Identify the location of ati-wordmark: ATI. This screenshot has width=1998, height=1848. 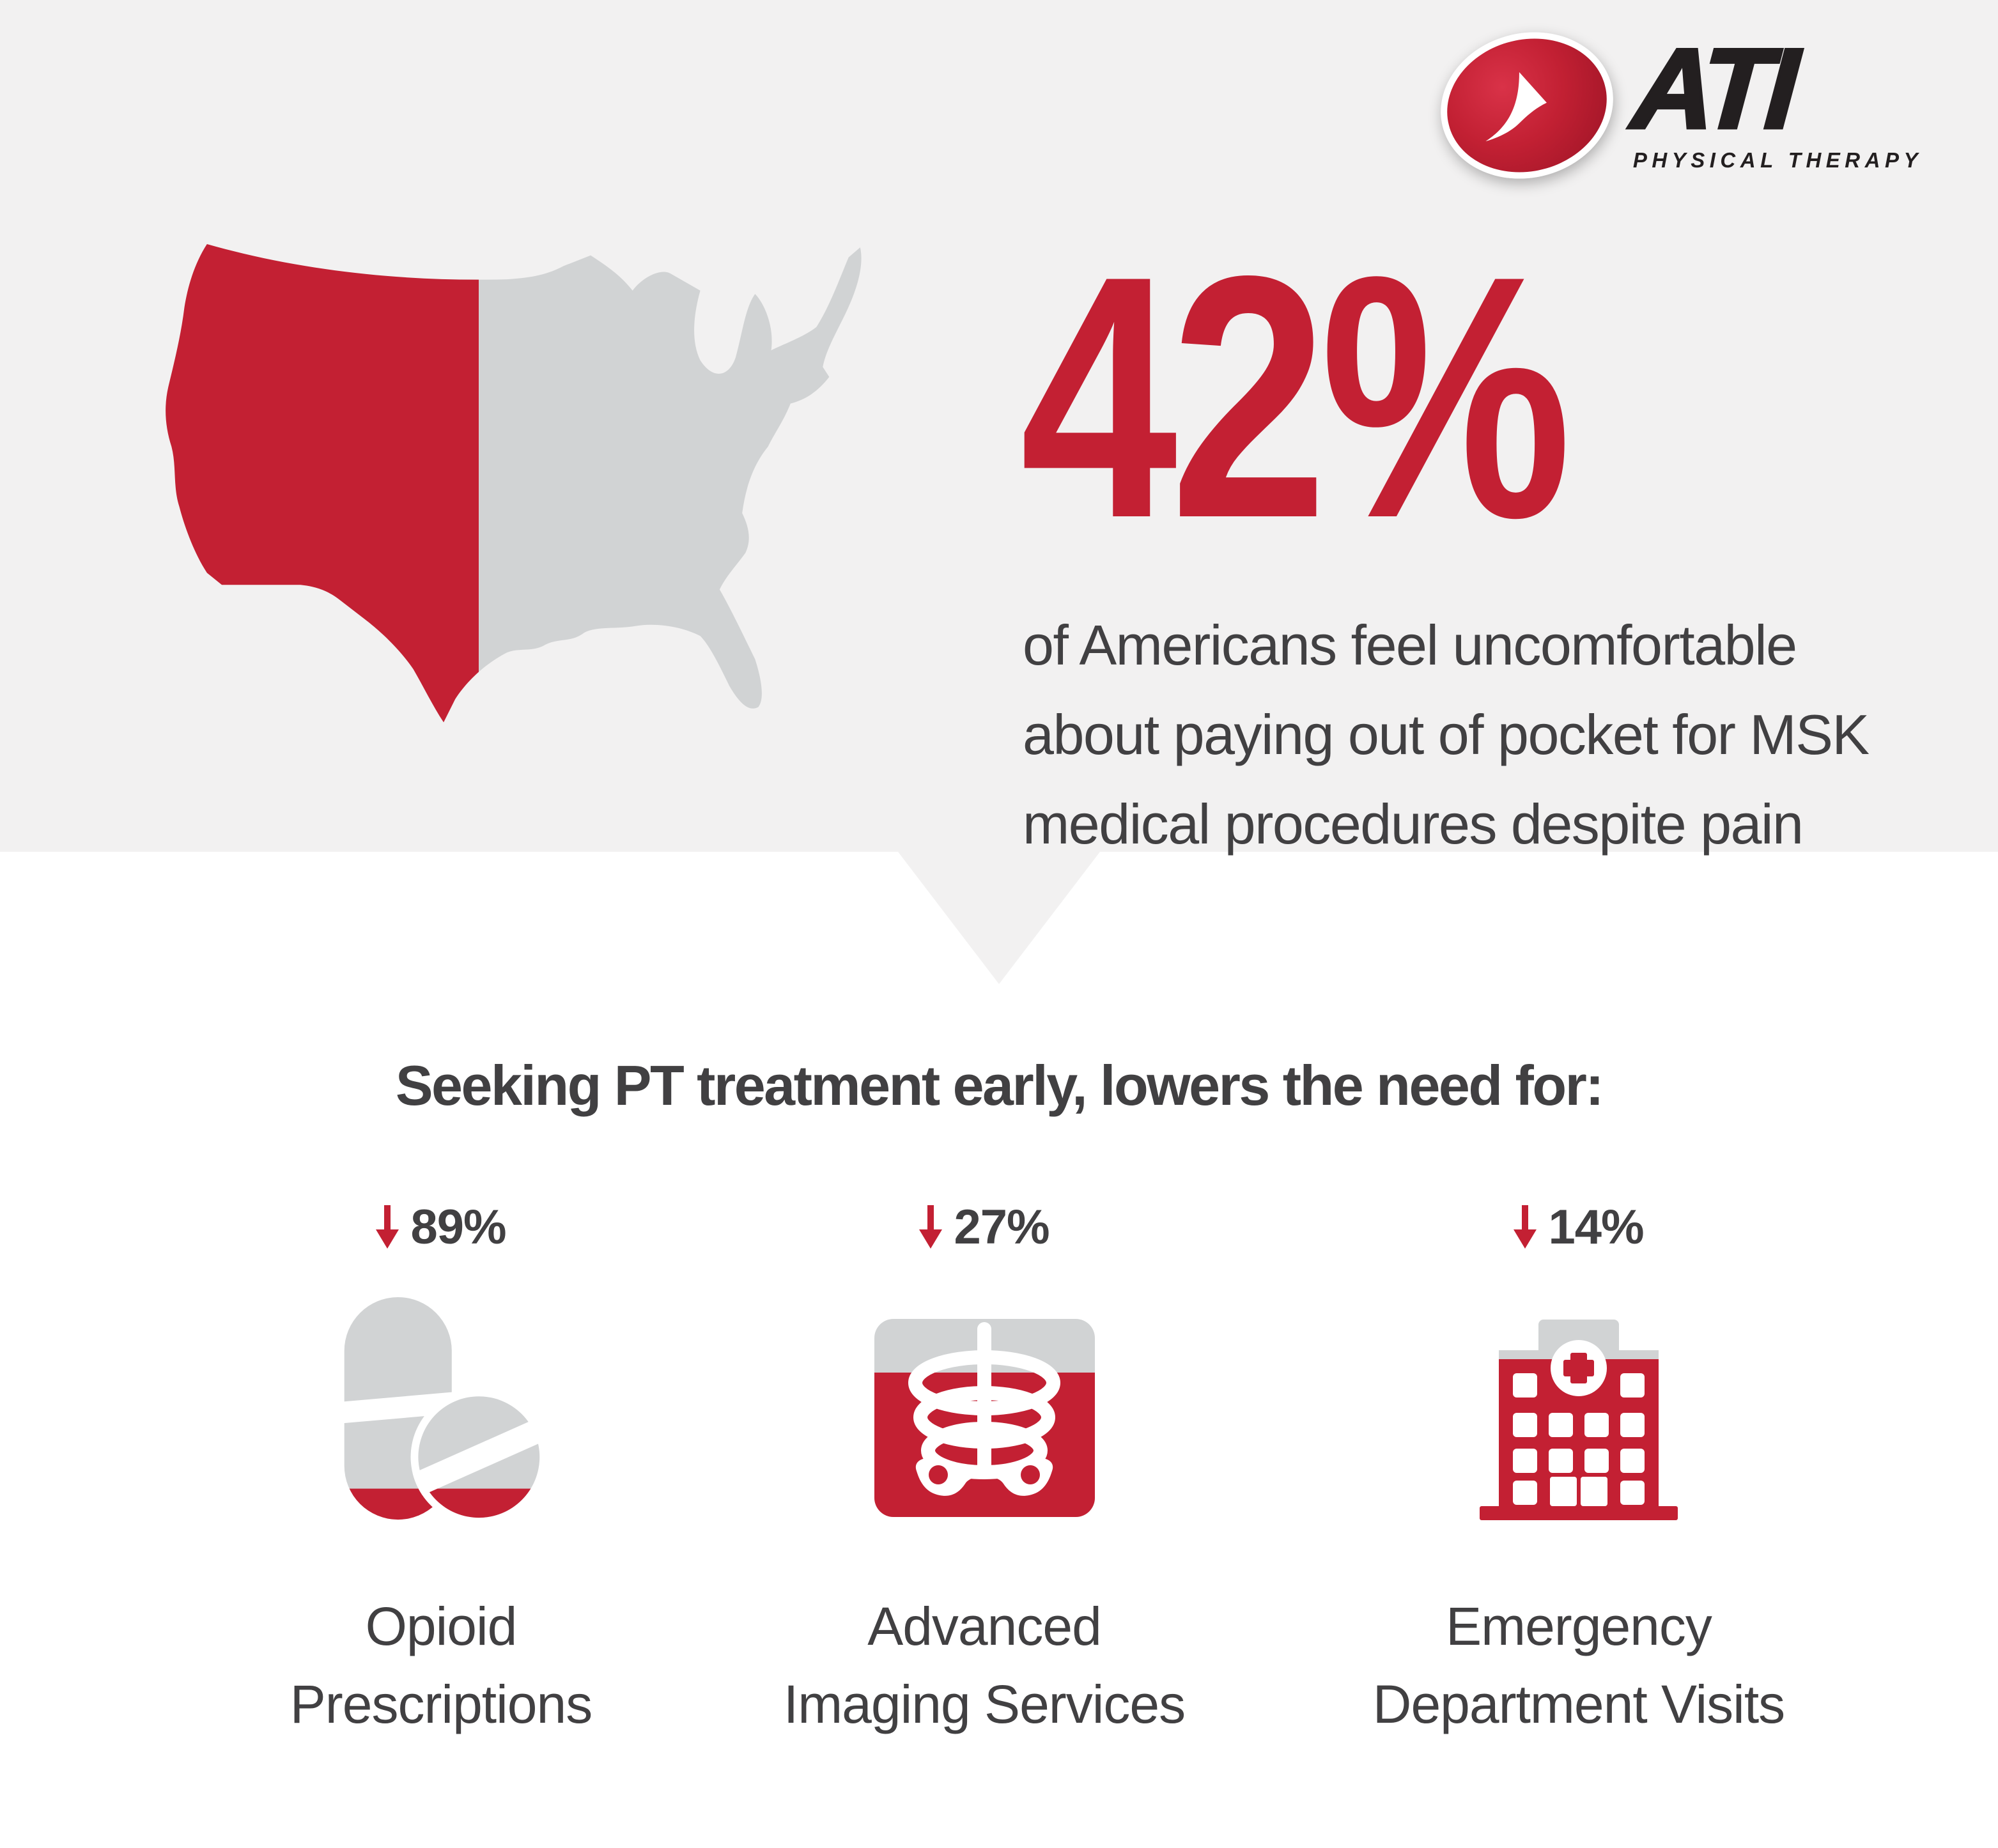
(1712, 89).